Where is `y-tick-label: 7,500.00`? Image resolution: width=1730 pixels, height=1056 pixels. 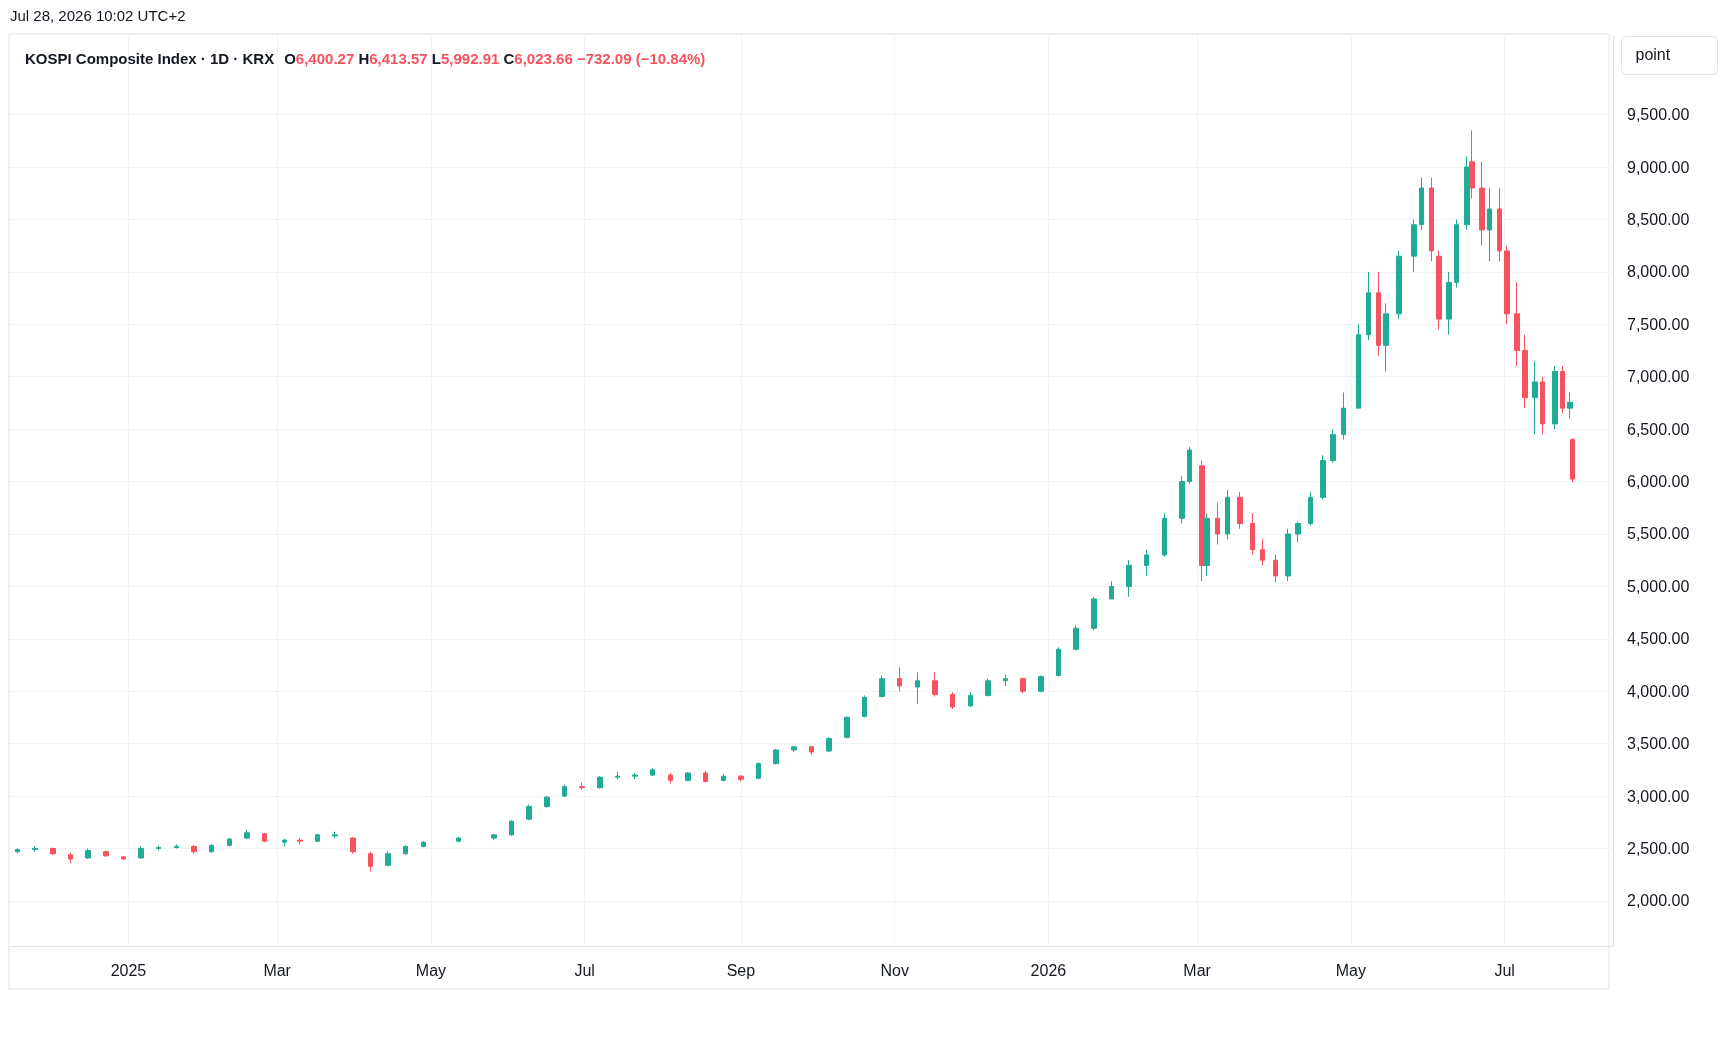 y-tick-label: 7,500.00 is located at coordinates (1658, 324).